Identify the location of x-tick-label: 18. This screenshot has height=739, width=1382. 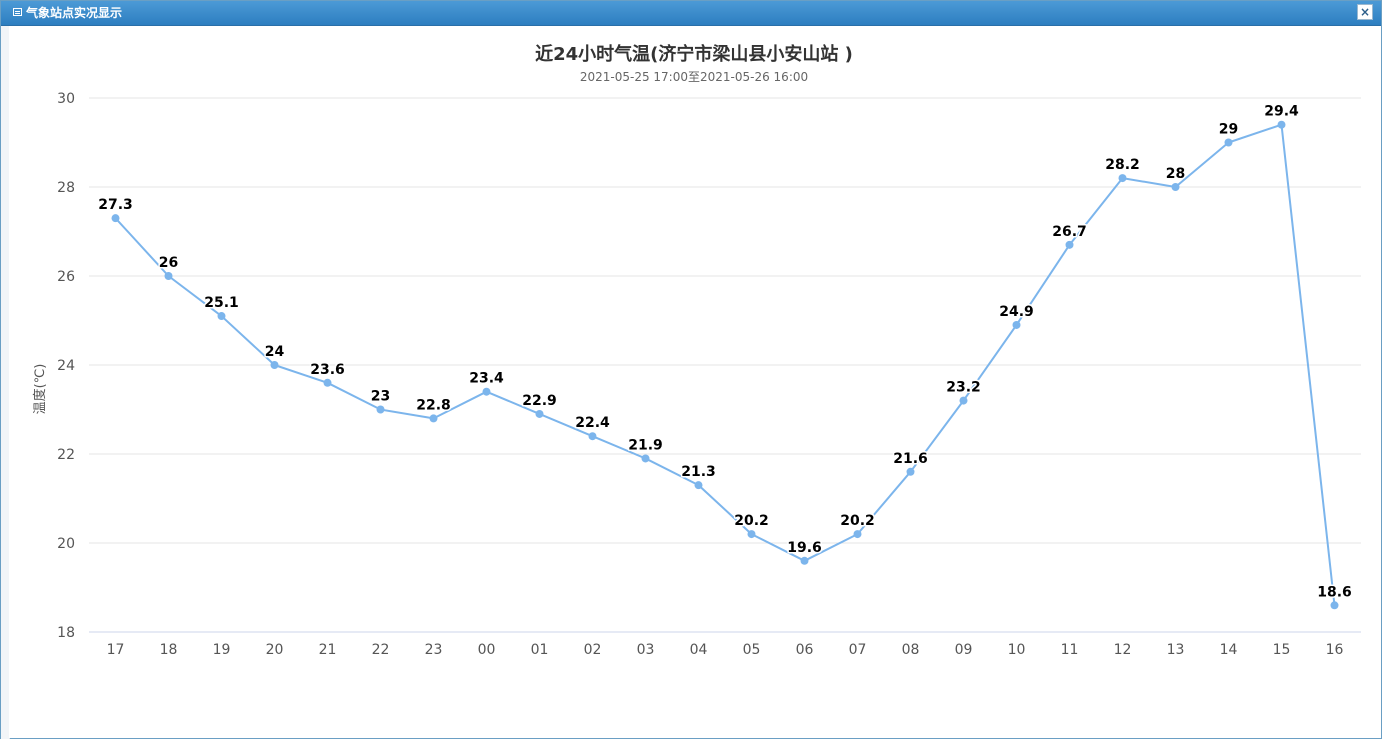
(169, 650).